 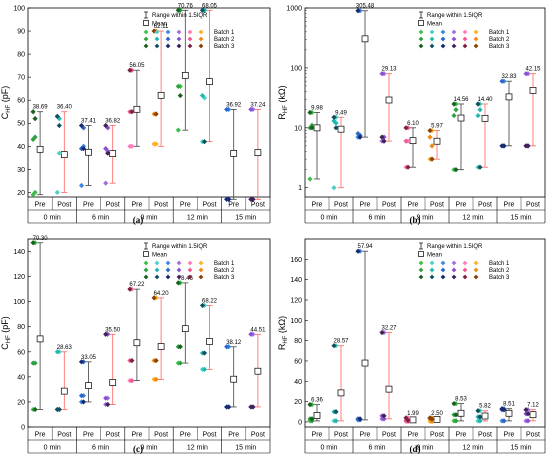 What do you see at coordinates (21, 78) in the screenshot?
I see `y-tick-label: 70` at bounding box center [21, 78].